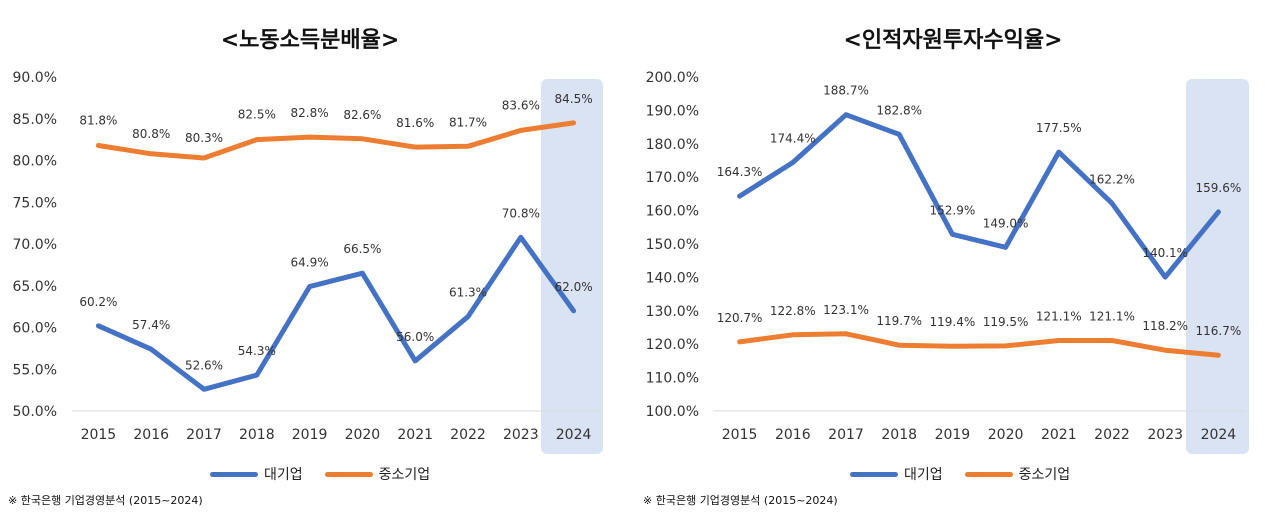 Image resolution: width=1270 pixels, height=522 pixels. What do you see at coordinates (1006, 223) in the screenshot?
I see `data-label: 149.0%` at bounding box center [1006, 223].